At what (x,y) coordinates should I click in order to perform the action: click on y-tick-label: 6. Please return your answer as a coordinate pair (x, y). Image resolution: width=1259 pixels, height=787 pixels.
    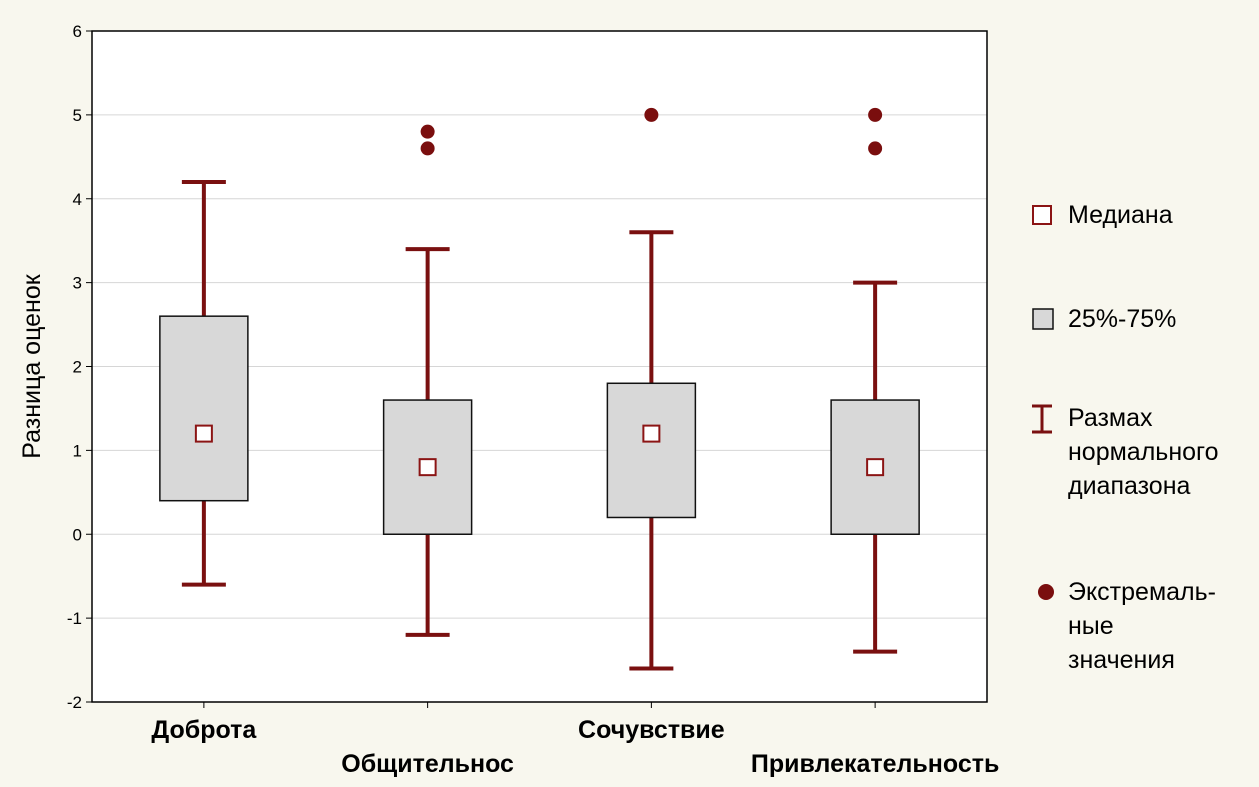
    Looking at the image, I should click on (77, 31).